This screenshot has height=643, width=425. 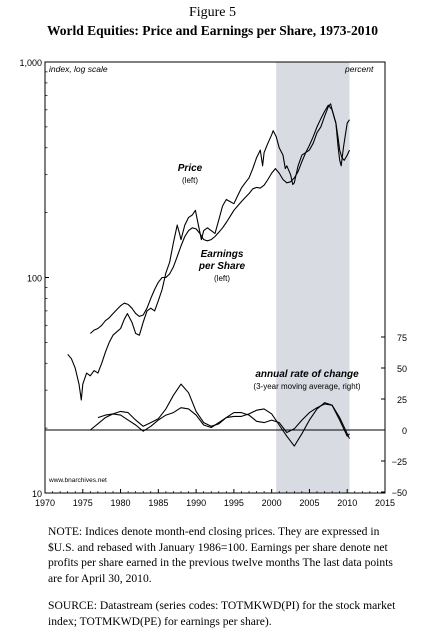 What do you see at coordinates (309, 503) in the screenshot?
I see `x-tick-label: 2005` at bounding box center [309, 503].